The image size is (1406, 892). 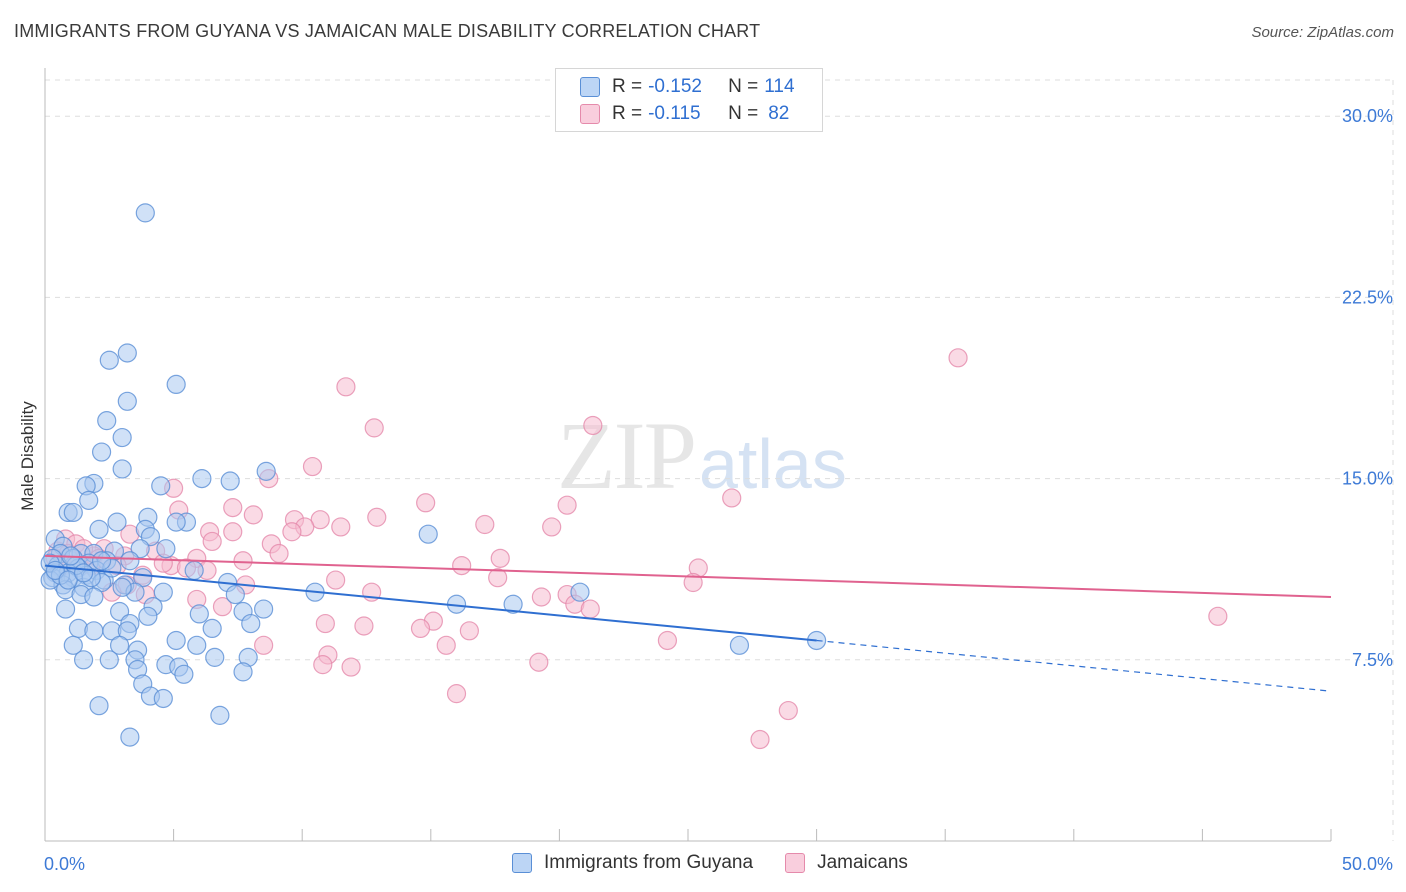 What do you see at coordinates (779, 113) in the screenshot?
I see `legend-n-value: 82` at bounding box center [779, 113].